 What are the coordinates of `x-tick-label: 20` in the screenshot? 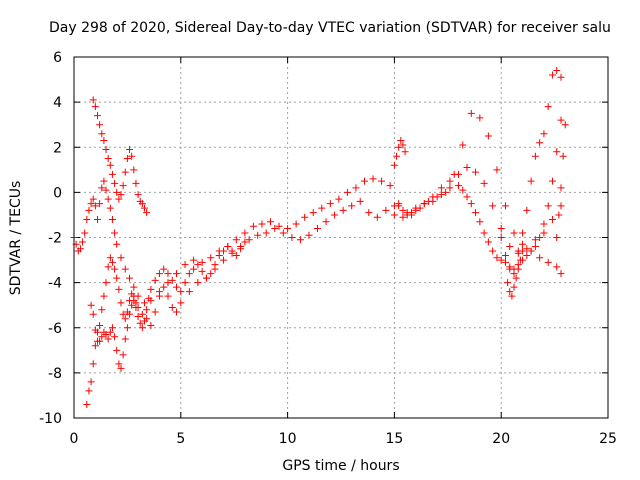 It's located at (501, 439).